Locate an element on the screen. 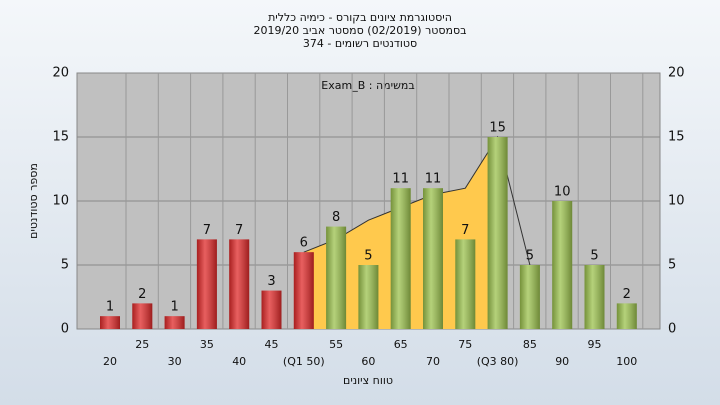 Image resolution: width=720 pixels, height=405 pixels. x-tick-label: 95 is located at coordinates (595, 344).